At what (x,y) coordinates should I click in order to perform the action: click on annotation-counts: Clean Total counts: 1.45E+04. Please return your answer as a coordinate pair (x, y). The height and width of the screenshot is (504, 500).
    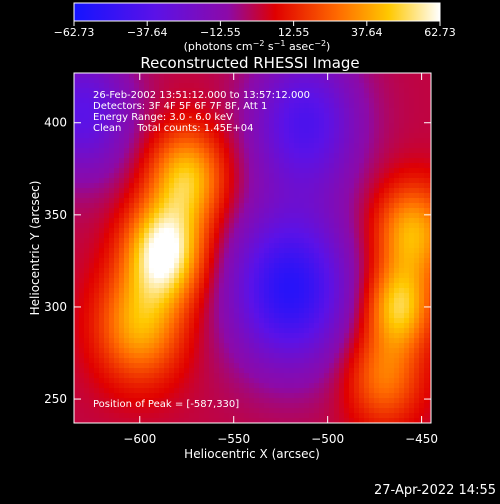
    Looking at the image, I should click on (173, 128).